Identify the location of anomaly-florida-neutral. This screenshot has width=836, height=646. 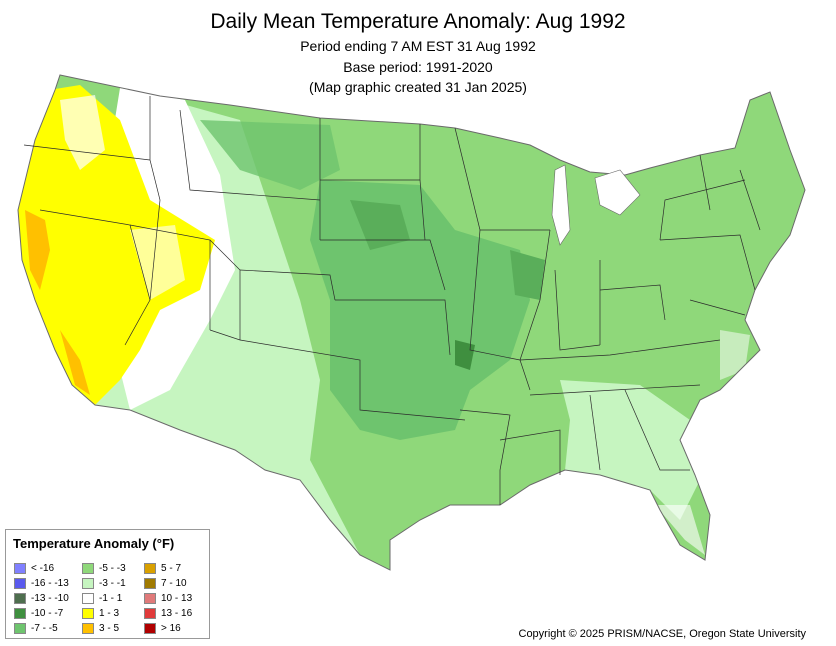
(680, 530).